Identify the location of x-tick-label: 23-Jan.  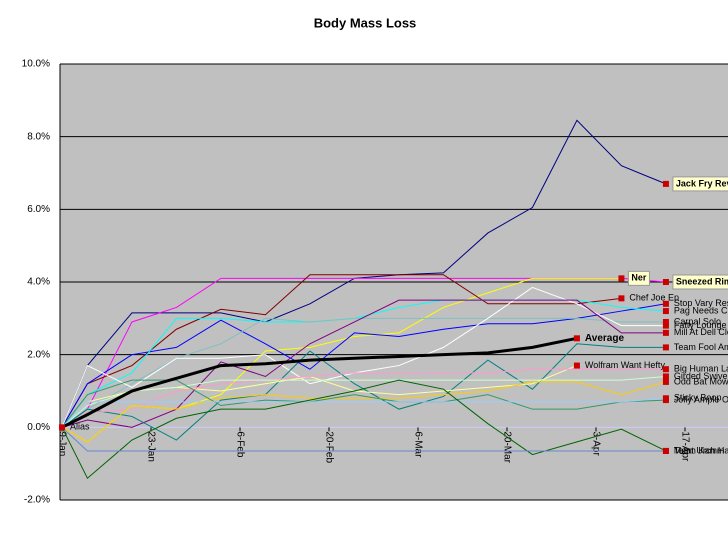
(150, 446).